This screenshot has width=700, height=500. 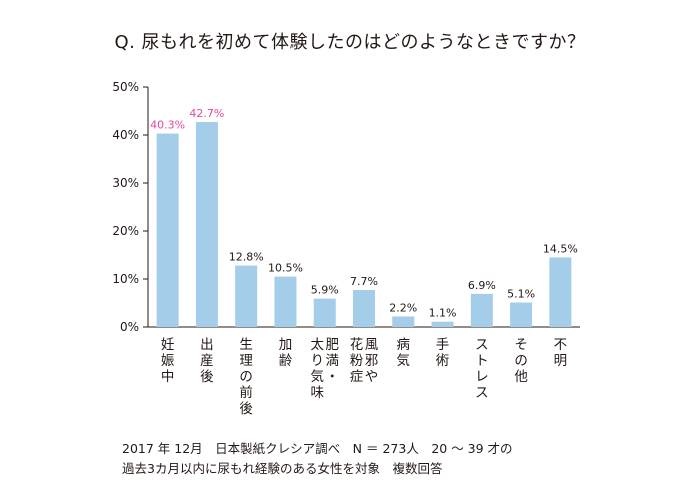 I want to click on category-label-char: 手, so click(x=443, y=345).